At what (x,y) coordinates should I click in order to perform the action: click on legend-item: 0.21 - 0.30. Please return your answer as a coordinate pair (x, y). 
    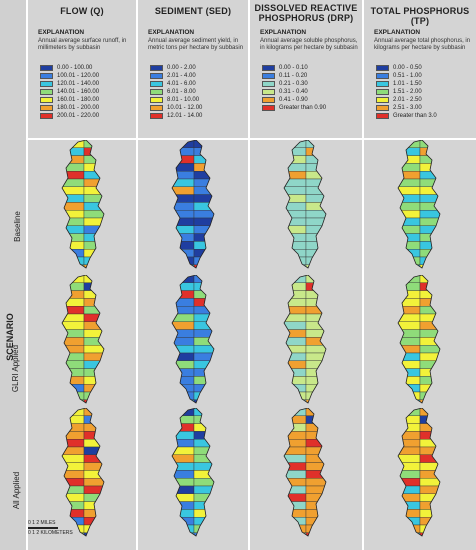
    Looking at the image, I should click on (294, 84).